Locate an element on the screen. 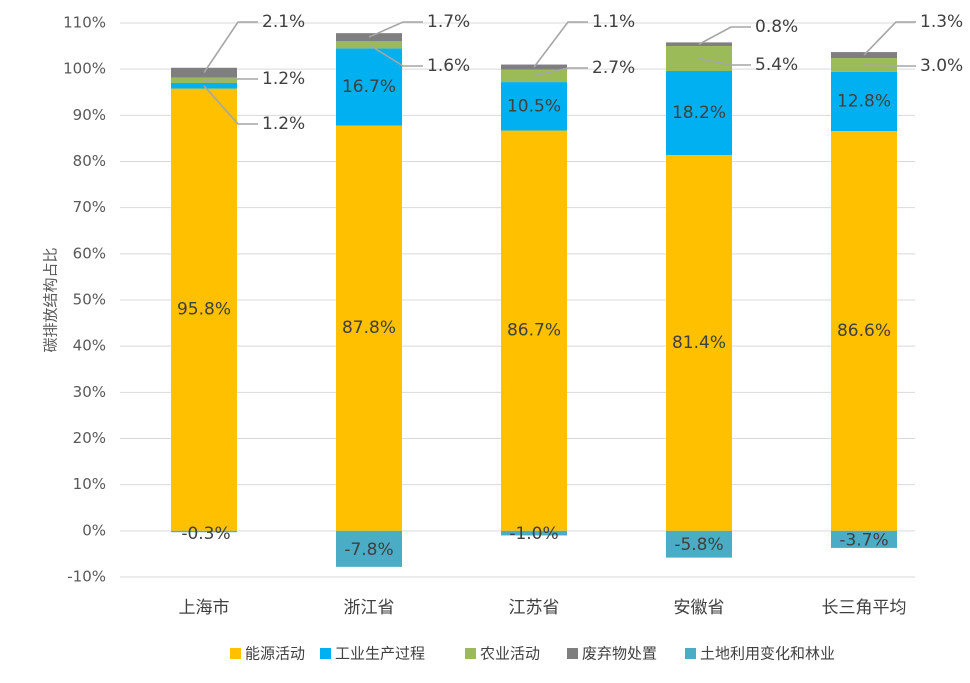  data-label: -5.8% is located at coordinates (698, 545).